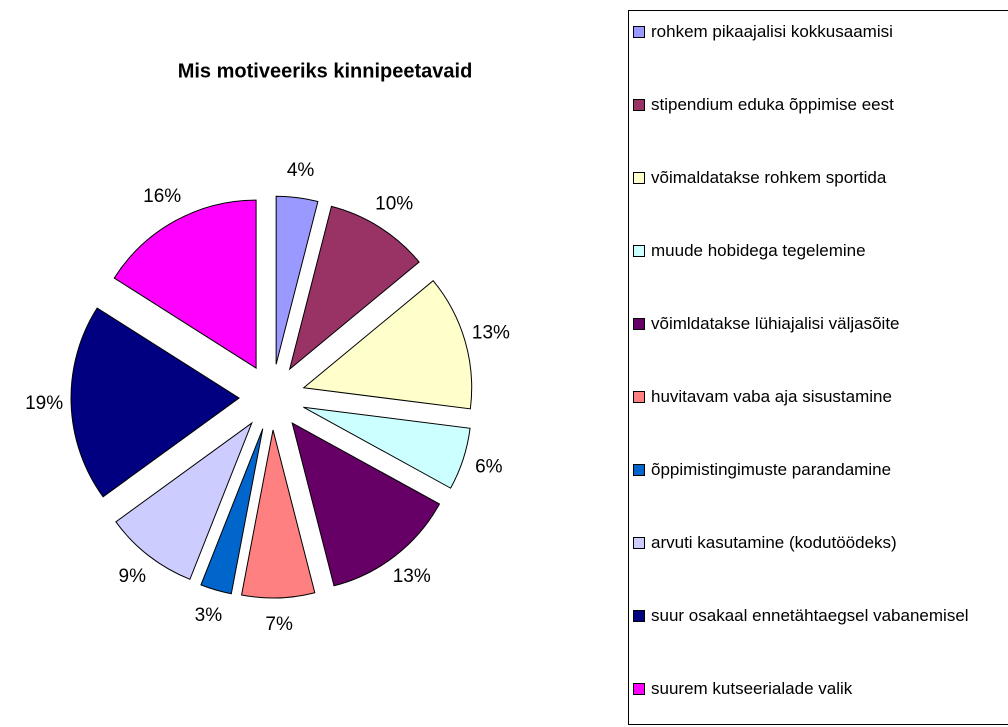  I want to click on legend-label: võimldatakse lühiajalisi väljasõite, so click(775, 323).